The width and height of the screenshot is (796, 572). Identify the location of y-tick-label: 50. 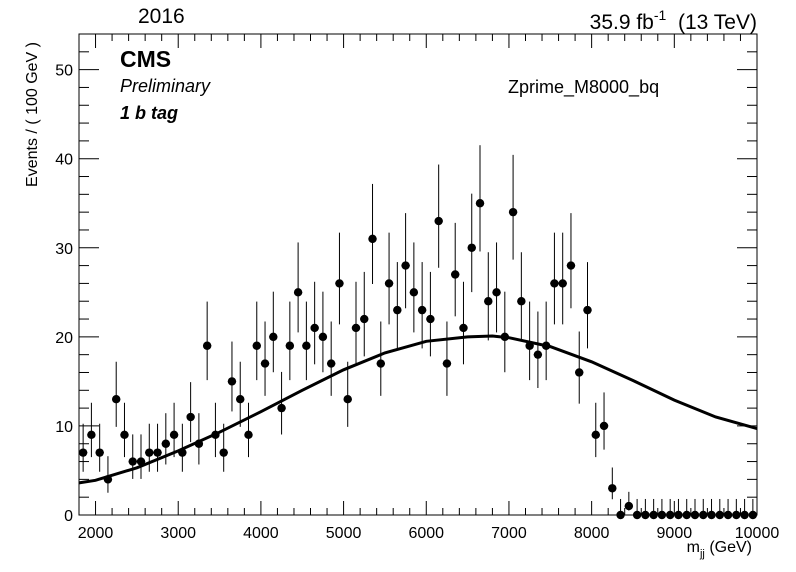
(64, 71).